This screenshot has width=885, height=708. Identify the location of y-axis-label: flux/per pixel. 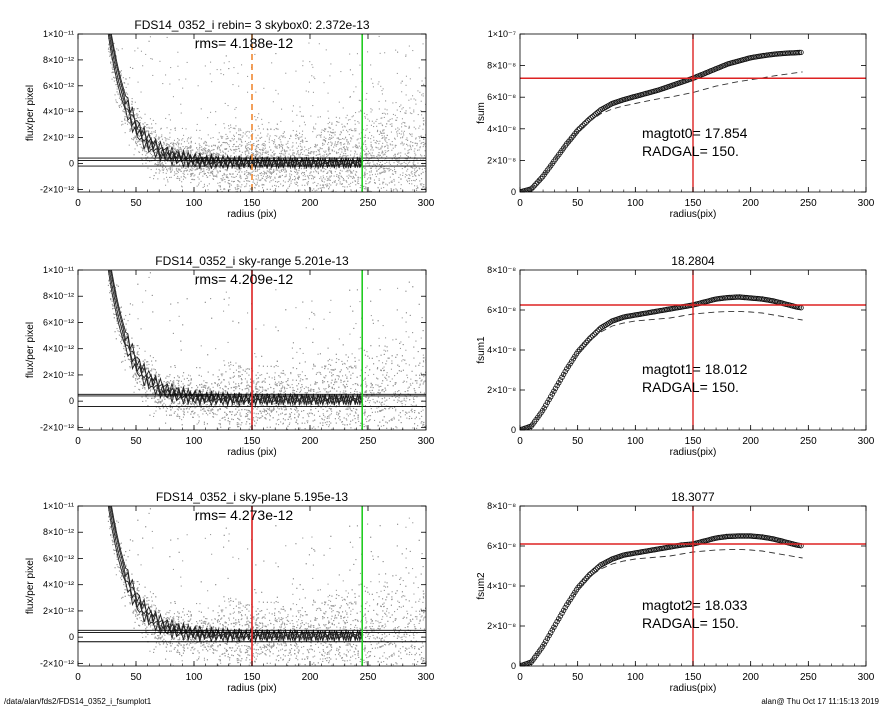
(30, 113).